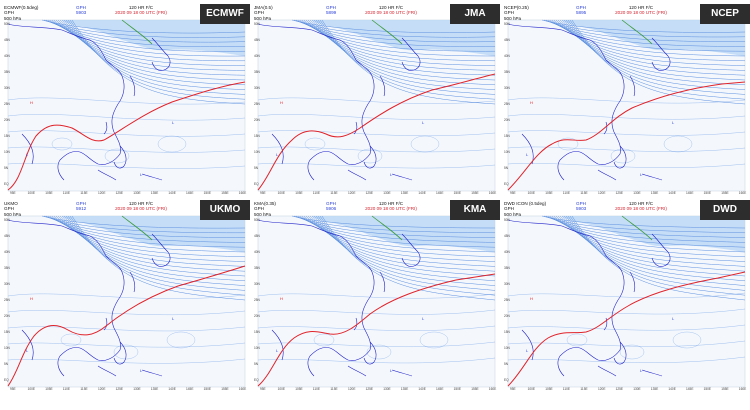 The height and width of the screenshot is (410, 750). Describe the element at coordinates (707, 193) in the screenshot. I see `longitude-label: 150E` at that location.